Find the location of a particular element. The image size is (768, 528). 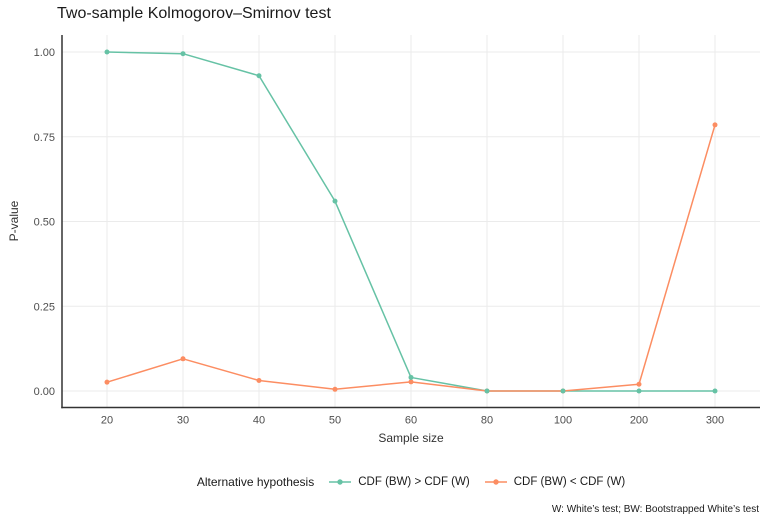

x-tick-label: 20 is located at coordinates (107, 421).